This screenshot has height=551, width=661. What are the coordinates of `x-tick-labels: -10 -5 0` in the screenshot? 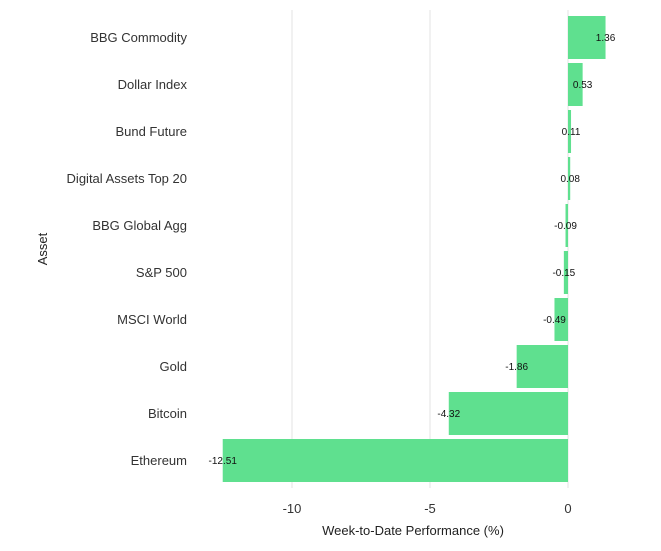 It's located at (427, 508).